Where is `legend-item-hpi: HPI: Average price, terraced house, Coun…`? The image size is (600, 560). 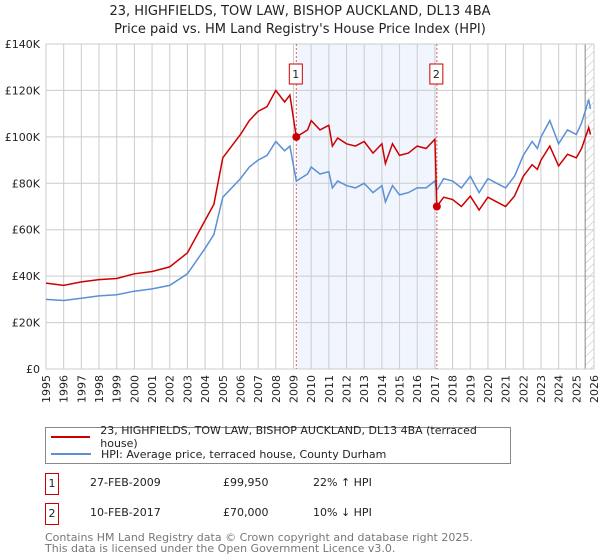
legend-item-hpi: HPI: Average price, terraced house, Coun… is located at coordinates (218, 454).